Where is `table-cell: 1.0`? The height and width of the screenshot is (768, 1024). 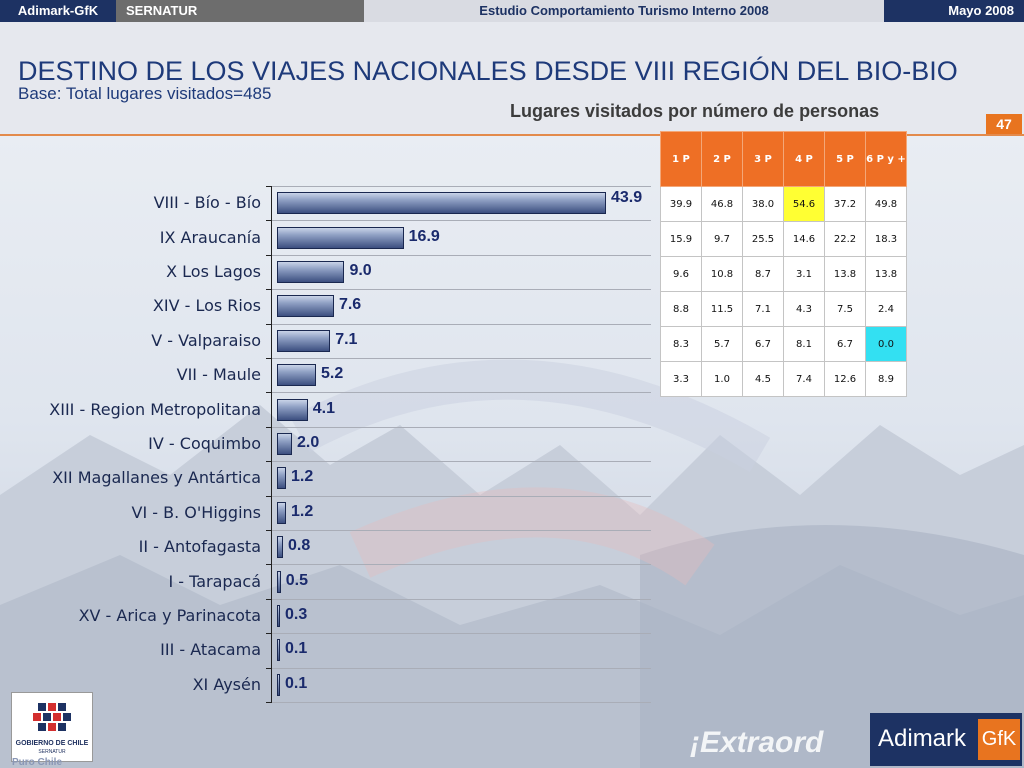 table-cell: 1.0 is located at coordinates (722, 379).